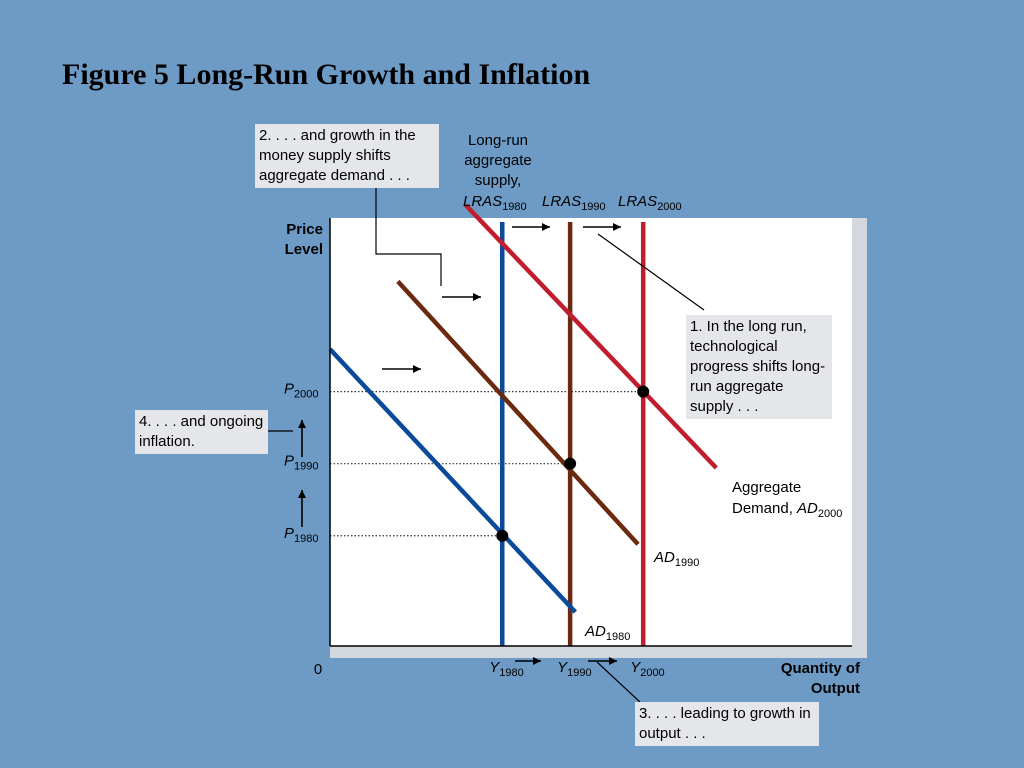 The height and width of the screenshot is (768, 1024). Describe the element at coordinates (651, 272) in the screenshot. I see `technology-callout-leader` at that location.